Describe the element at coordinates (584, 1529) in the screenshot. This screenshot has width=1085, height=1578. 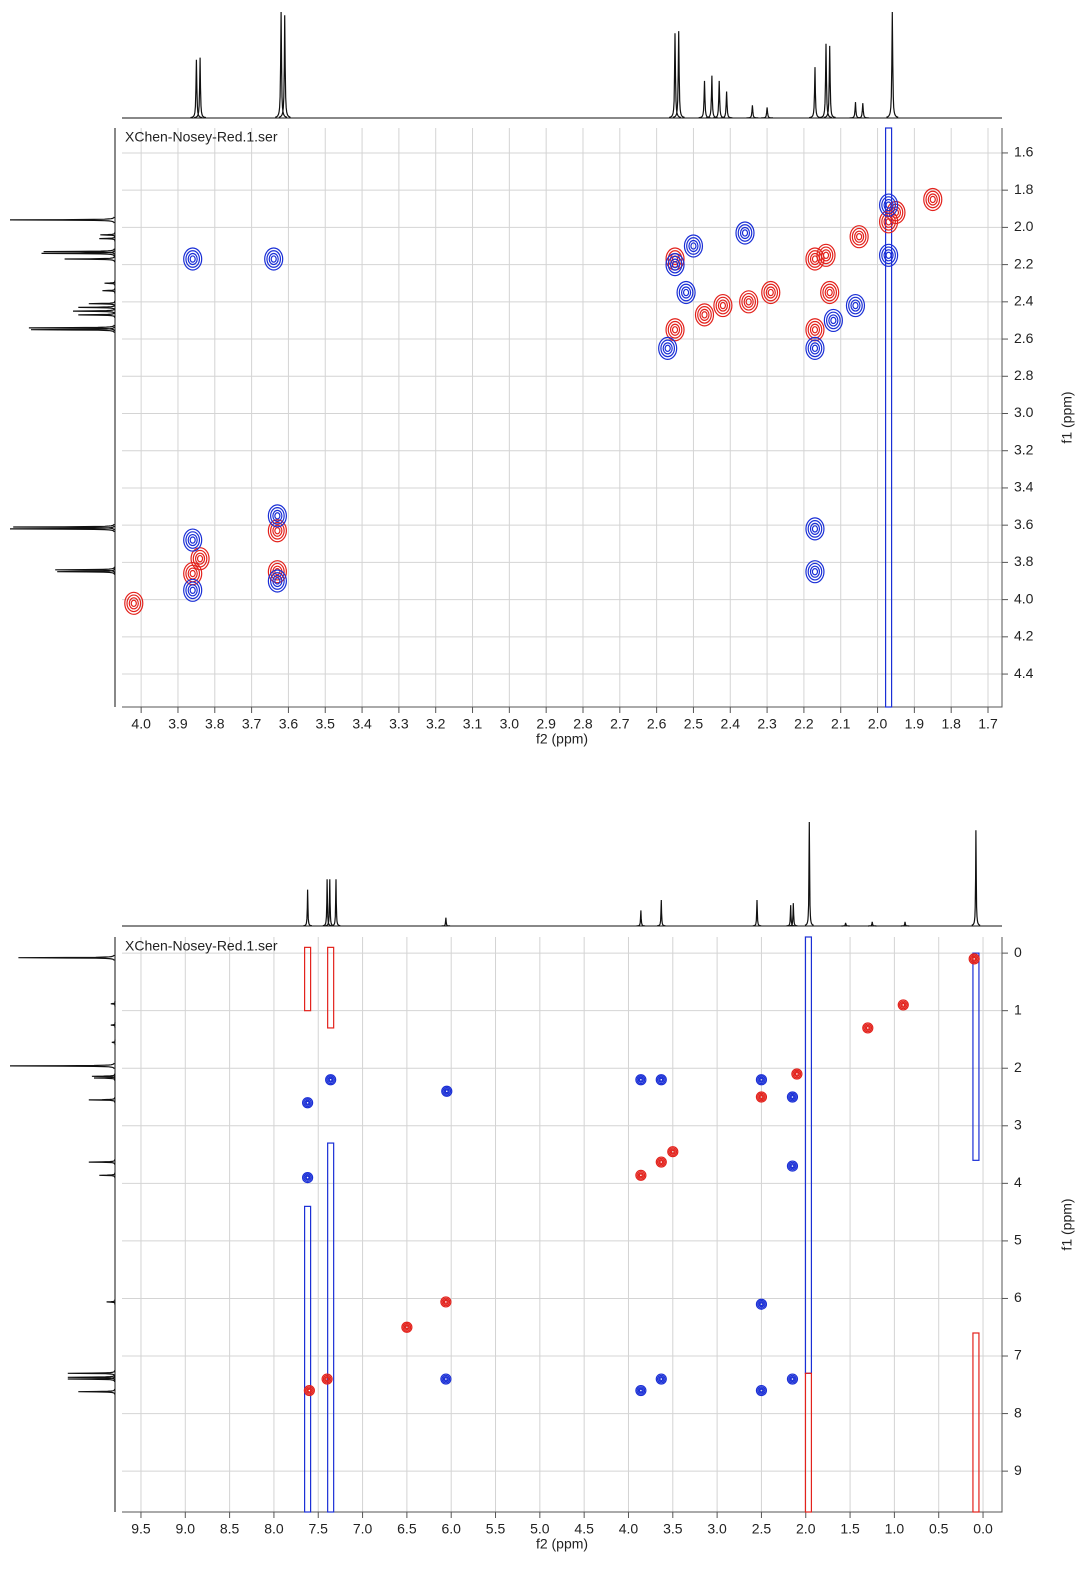
I see `x-tick-label: 4.5` at that location.